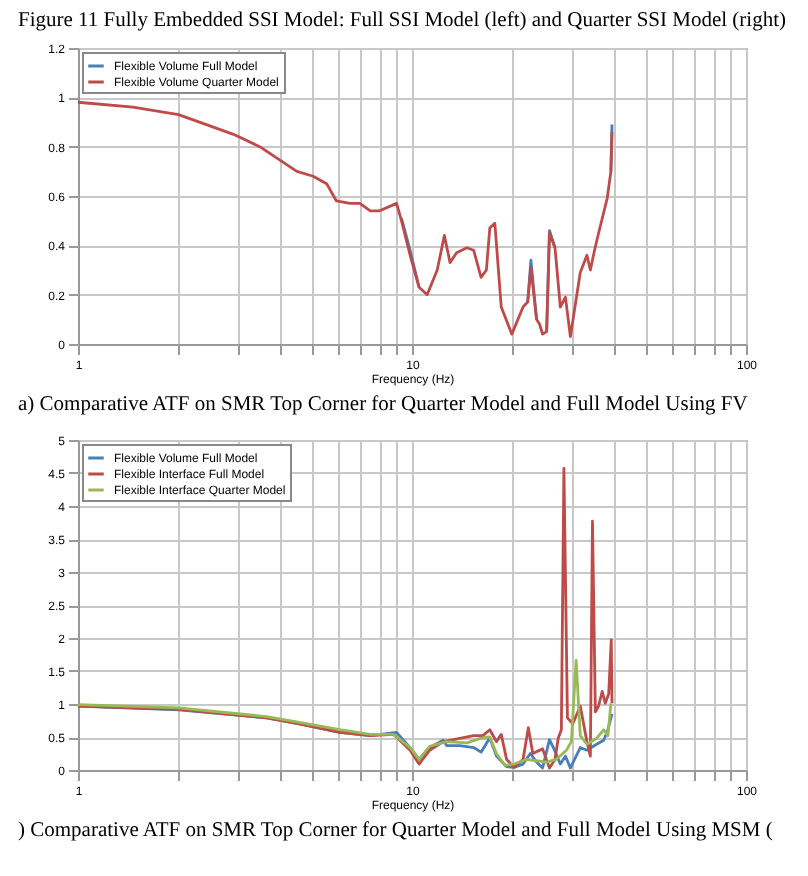  What do you see at coordinates (396, 831) in the screenshot?
I see `text: ) Comparative ATF on SMR Top Corner for Quarter Model and Full Model Using MSM (` at bounding box center [396, 831].